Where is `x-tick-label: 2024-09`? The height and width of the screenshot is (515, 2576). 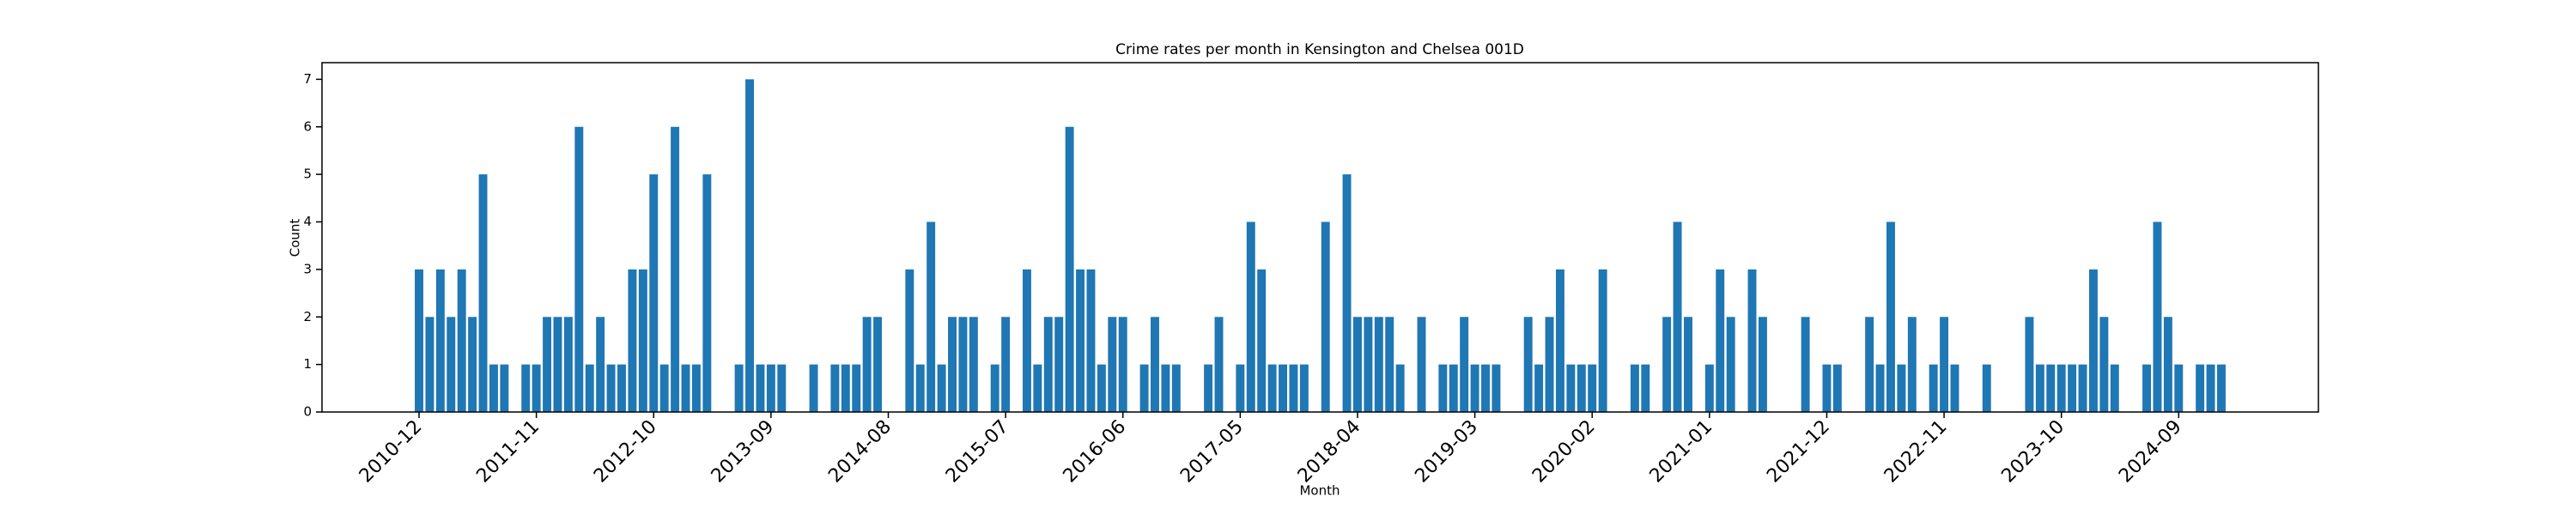
x-tick-label: 2024-09 is located at coordinates (2150, 452).